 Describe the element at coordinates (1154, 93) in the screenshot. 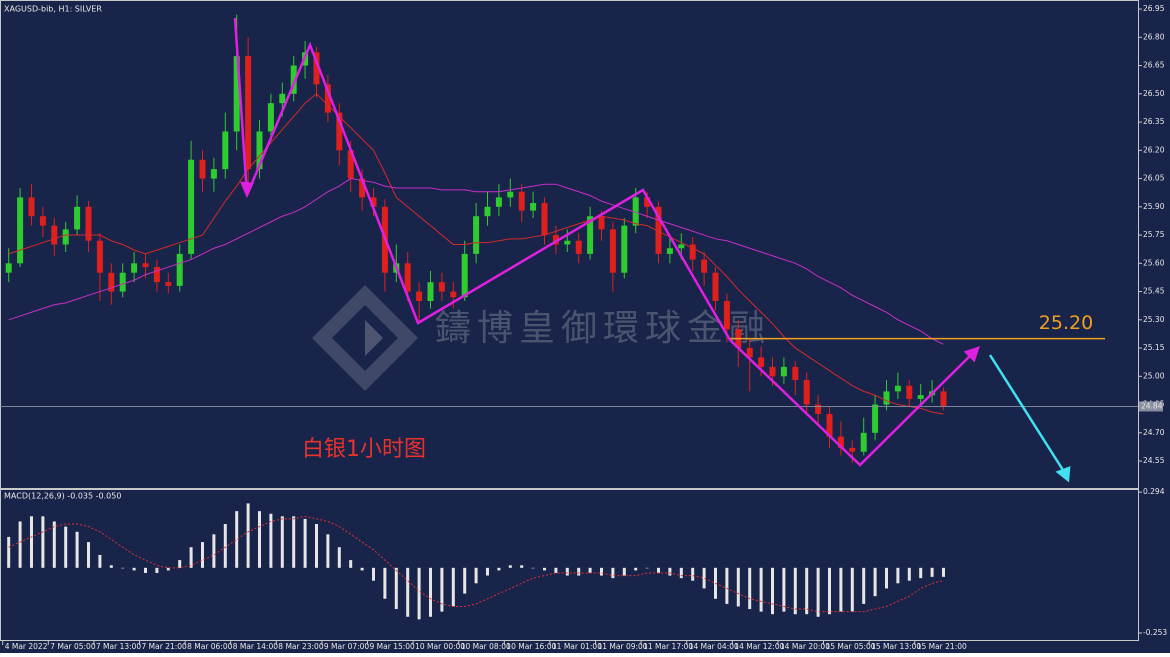

I see `y-tick-label: 26.50` at that location.